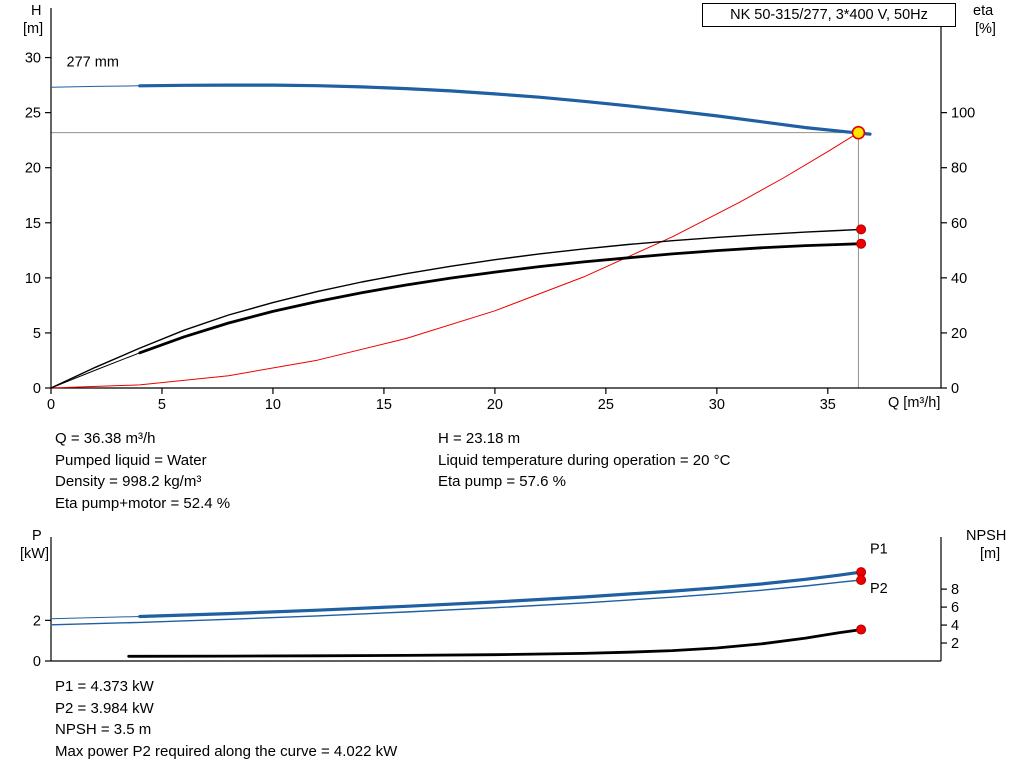 Image resolution: width=1024 pixels, height=781 pixels. What do you see at coordinates (502, 481) in the screenshot?
I see `info-line-eta-pump: Eta pump = 57.6 %` at bounding box center [502, 481].